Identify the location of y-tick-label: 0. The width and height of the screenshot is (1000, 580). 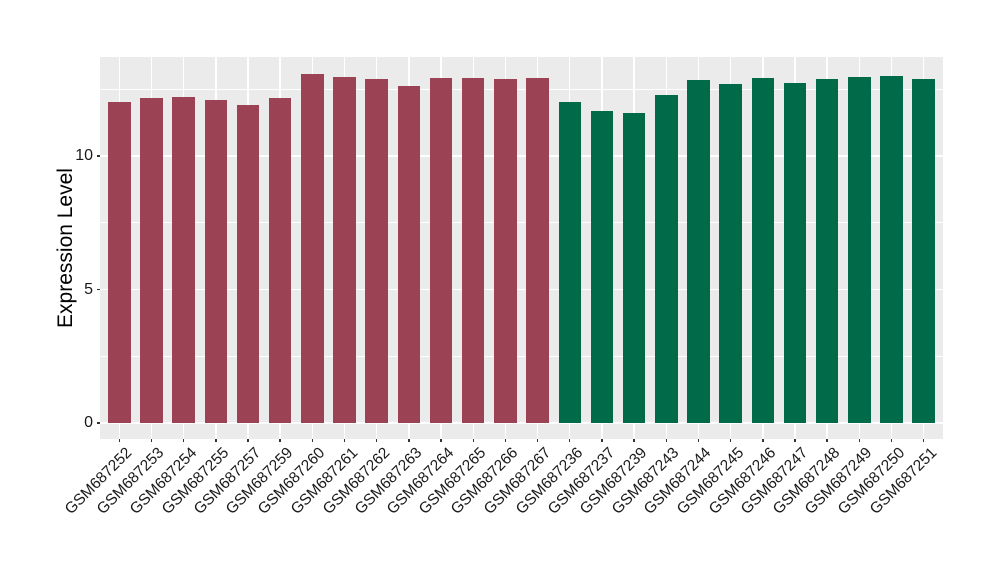
(88, 422).